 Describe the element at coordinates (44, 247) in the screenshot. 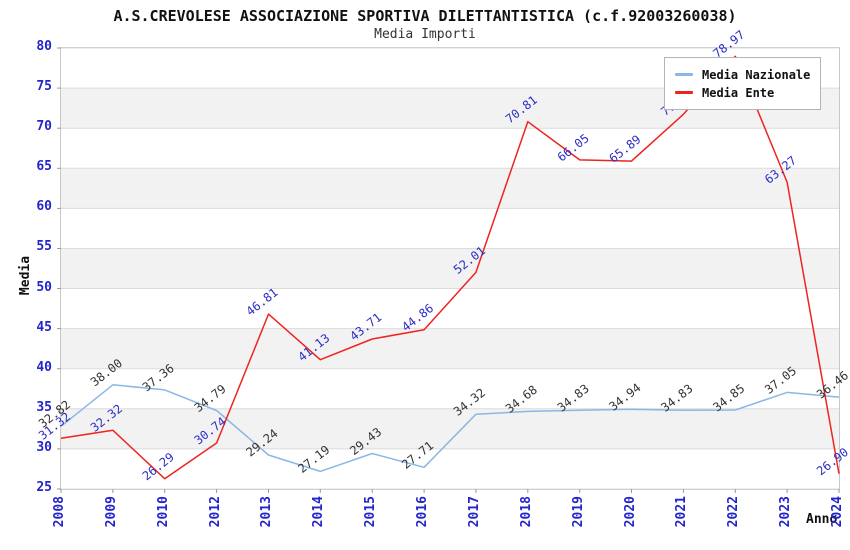

I see `y-tick-label: 55` at that location.